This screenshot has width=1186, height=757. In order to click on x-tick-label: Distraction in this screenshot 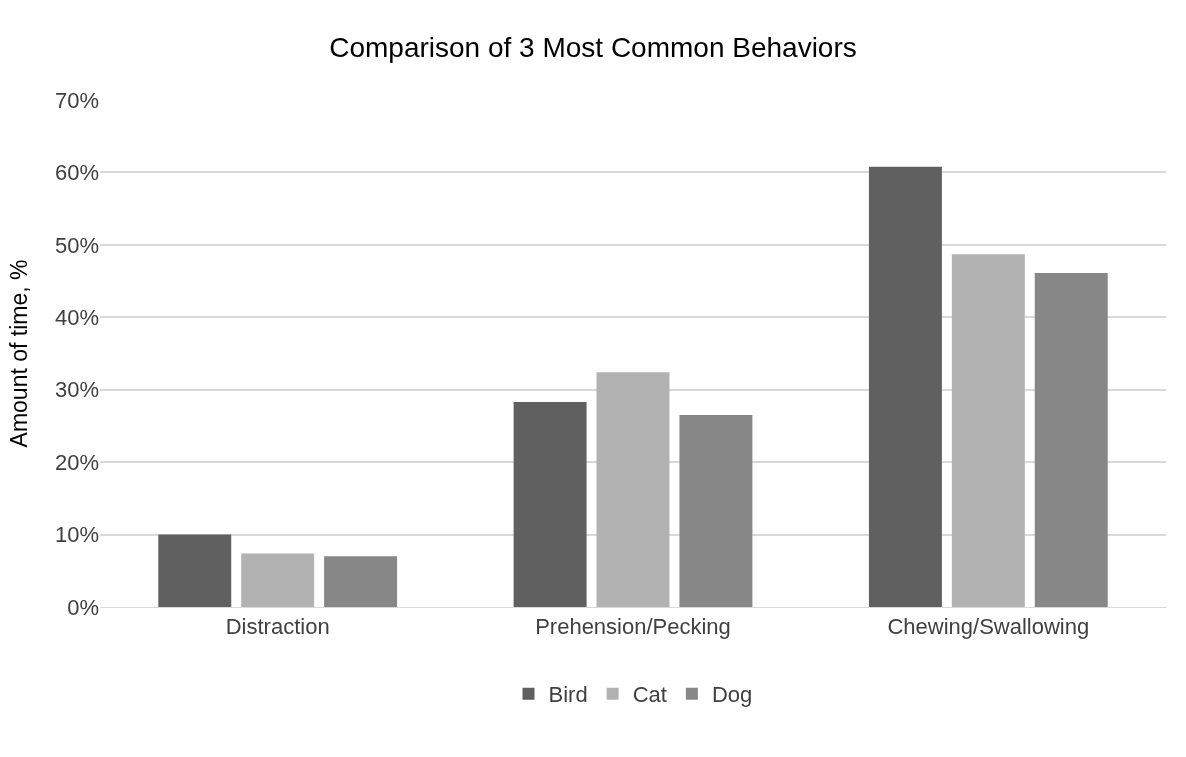, I will do `click(277, 627)`.